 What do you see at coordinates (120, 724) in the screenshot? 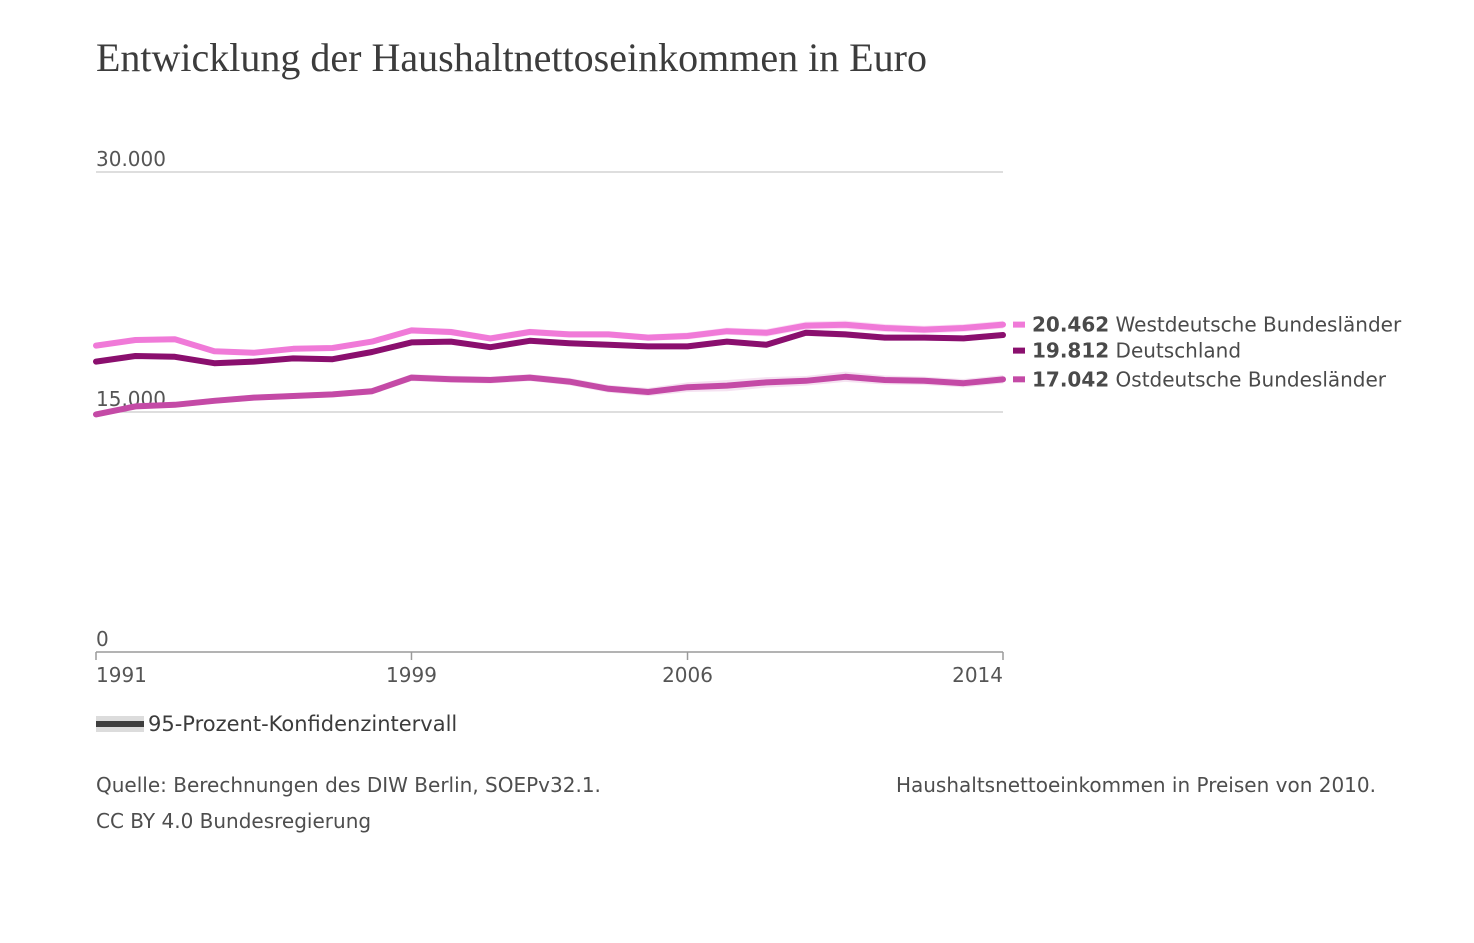
I see `confidence-swatch` at bounding box center [120, 724].